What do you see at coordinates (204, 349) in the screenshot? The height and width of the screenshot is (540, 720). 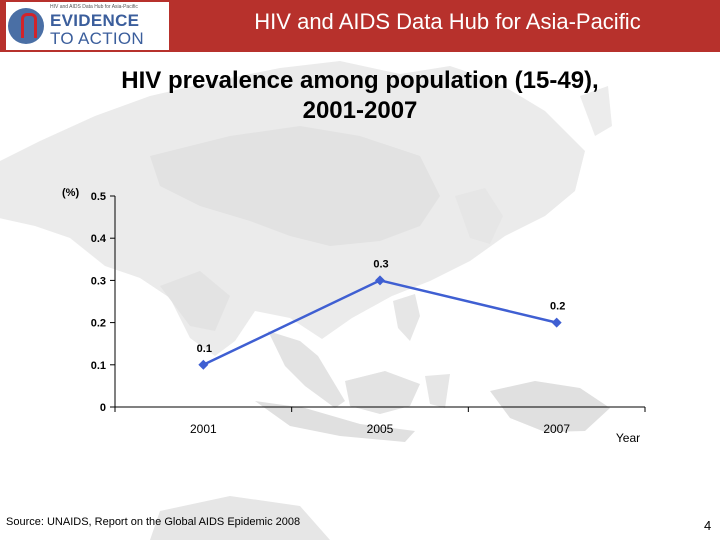 I see `data-label: 0.1` at bounding box center [204, 349].